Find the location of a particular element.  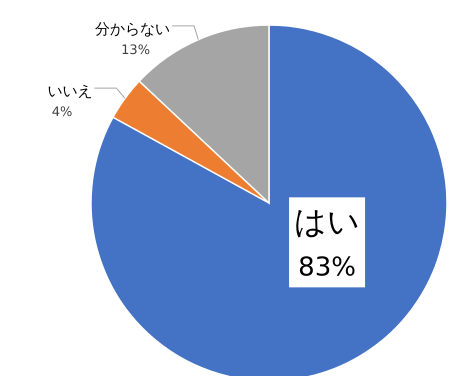

data-label: 83% is located at coordinates (327, 267).